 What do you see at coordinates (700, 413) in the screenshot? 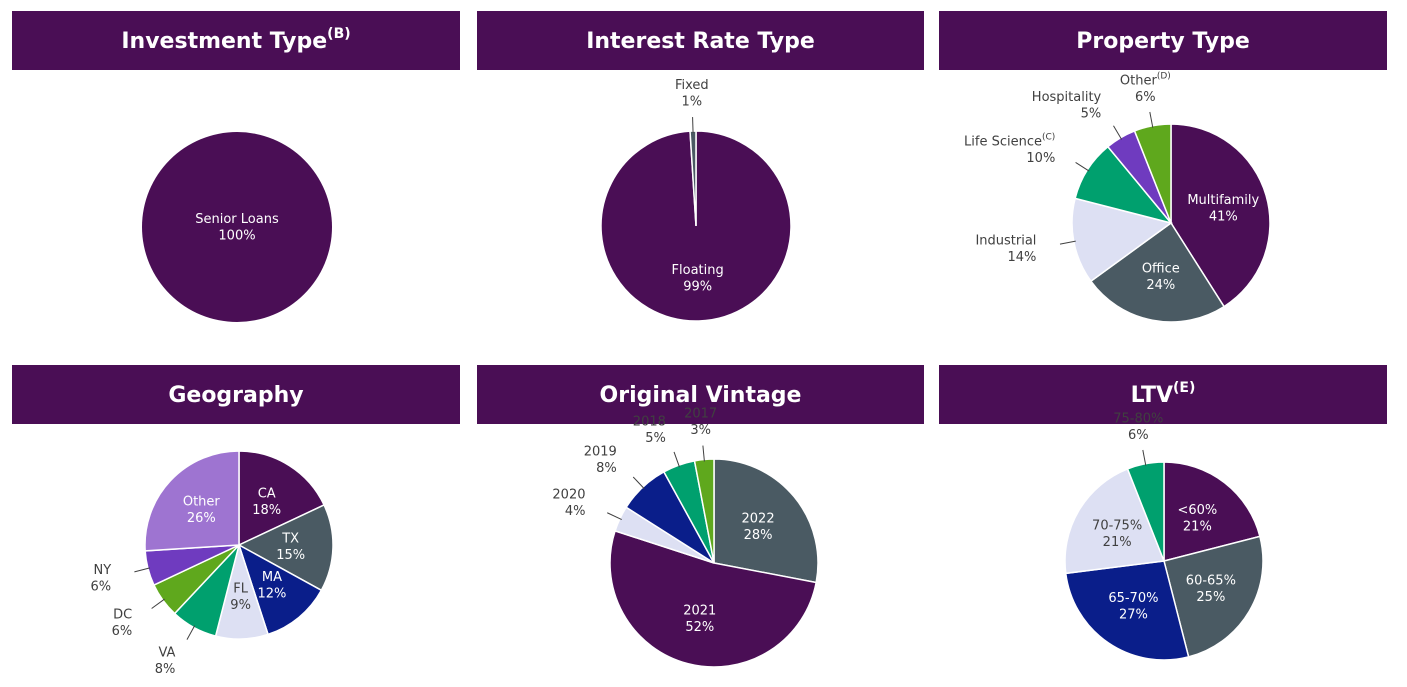
I see `category-name: 2017` at bounding box center [700, 413].